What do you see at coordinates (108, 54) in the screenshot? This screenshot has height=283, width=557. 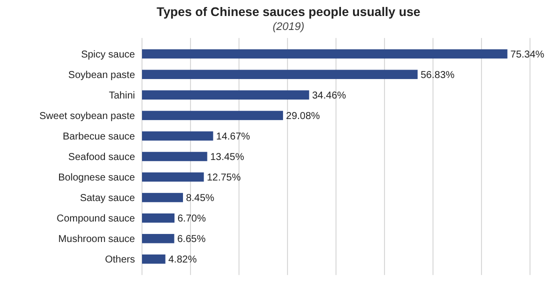 I see `y-tick-label: Spicy sauce` at bounding box center [108, 54].